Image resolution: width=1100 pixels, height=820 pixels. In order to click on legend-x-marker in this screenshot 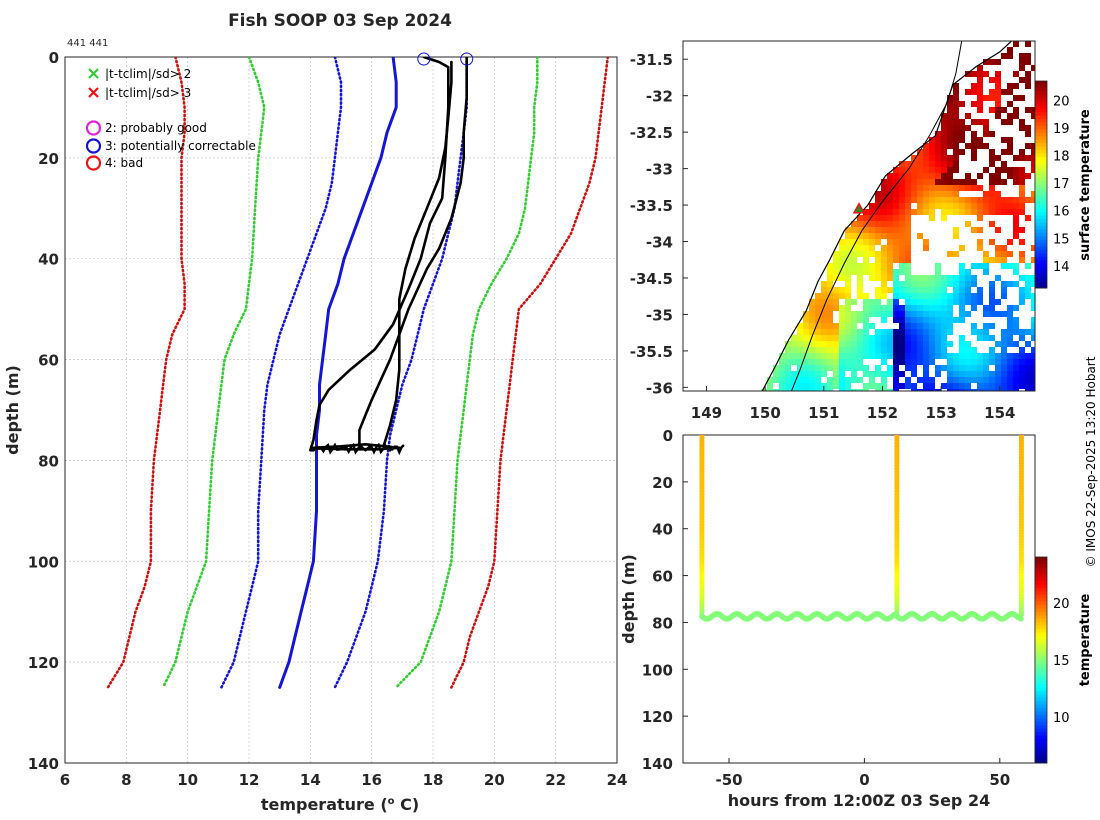, I will do `click(93, 92)`.